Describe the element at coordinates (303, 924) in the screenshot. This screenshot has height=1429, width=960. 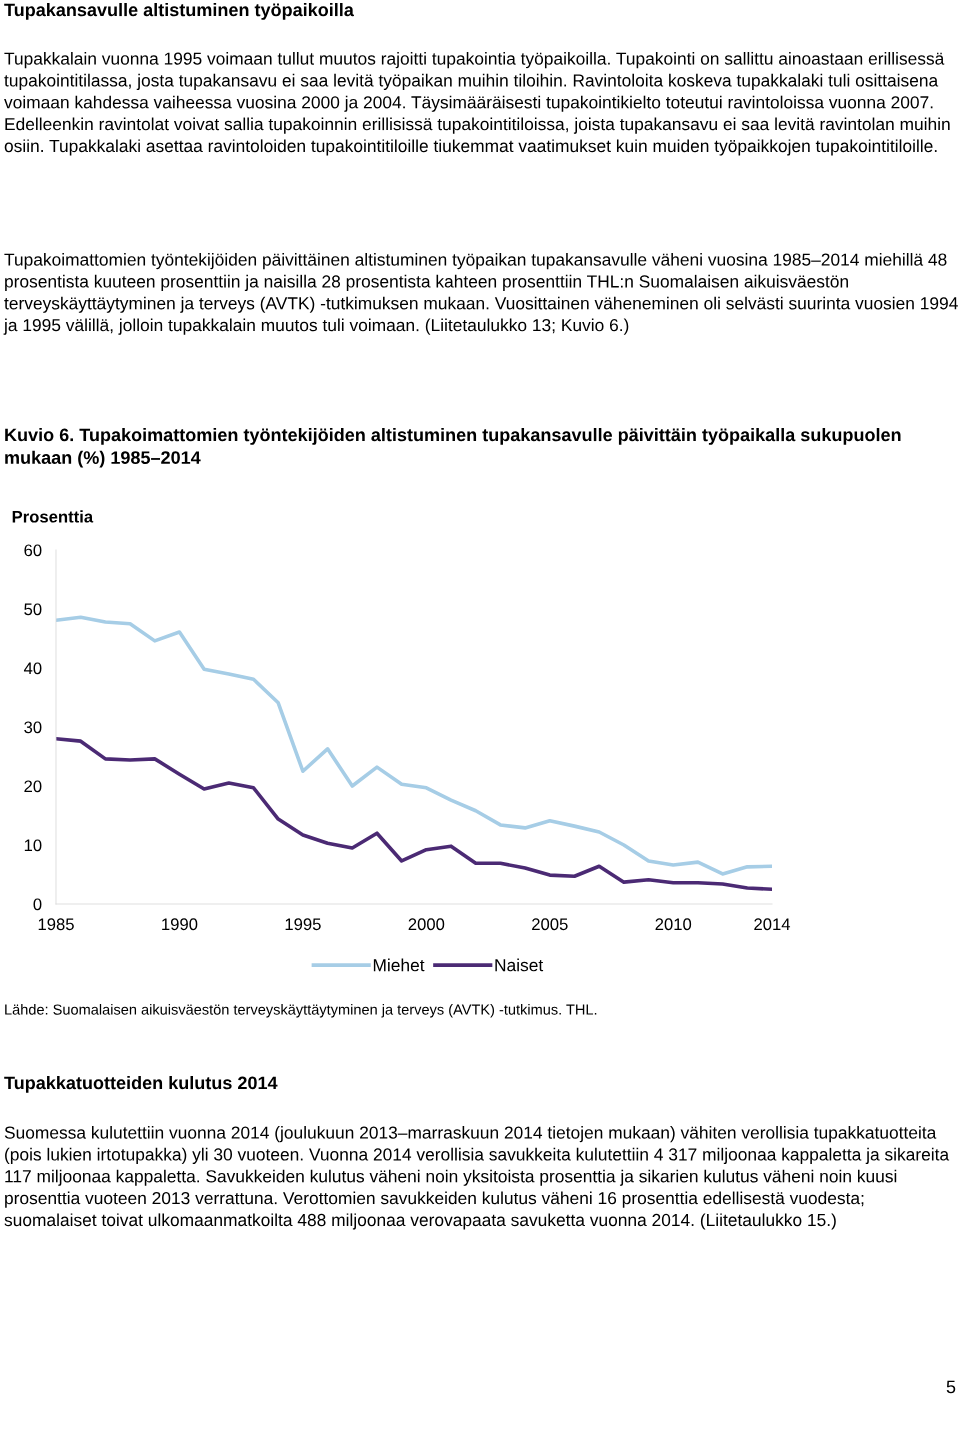
I see `x-tick-label: 1995` at that location.